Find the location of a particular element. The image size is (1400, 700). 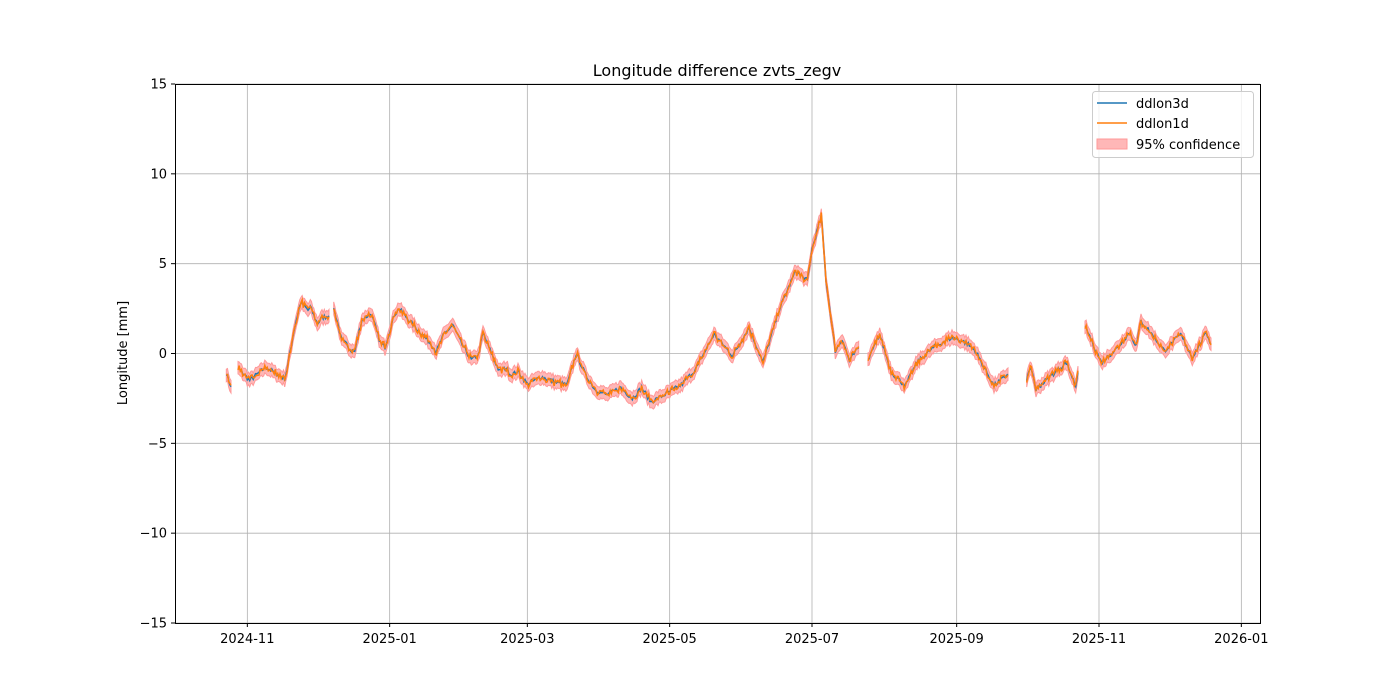

x-tick-label: 2025-11 is located at coordinates (1099, 639).